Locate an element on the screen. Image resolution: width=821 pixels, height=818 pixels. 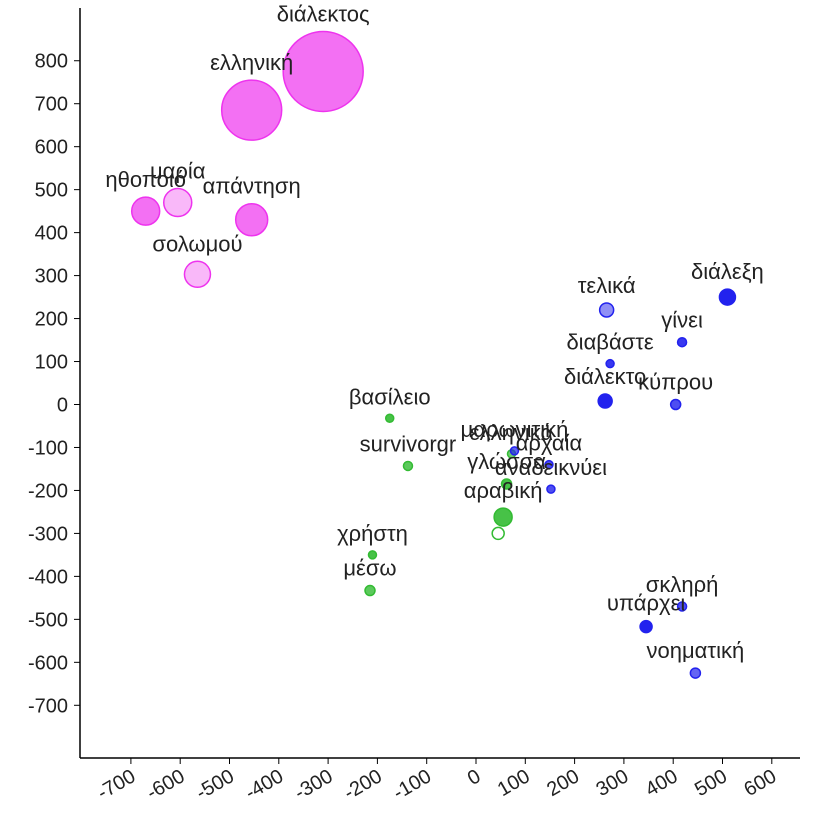
point-label: διαβάστε is located at coordinates (609, 342).